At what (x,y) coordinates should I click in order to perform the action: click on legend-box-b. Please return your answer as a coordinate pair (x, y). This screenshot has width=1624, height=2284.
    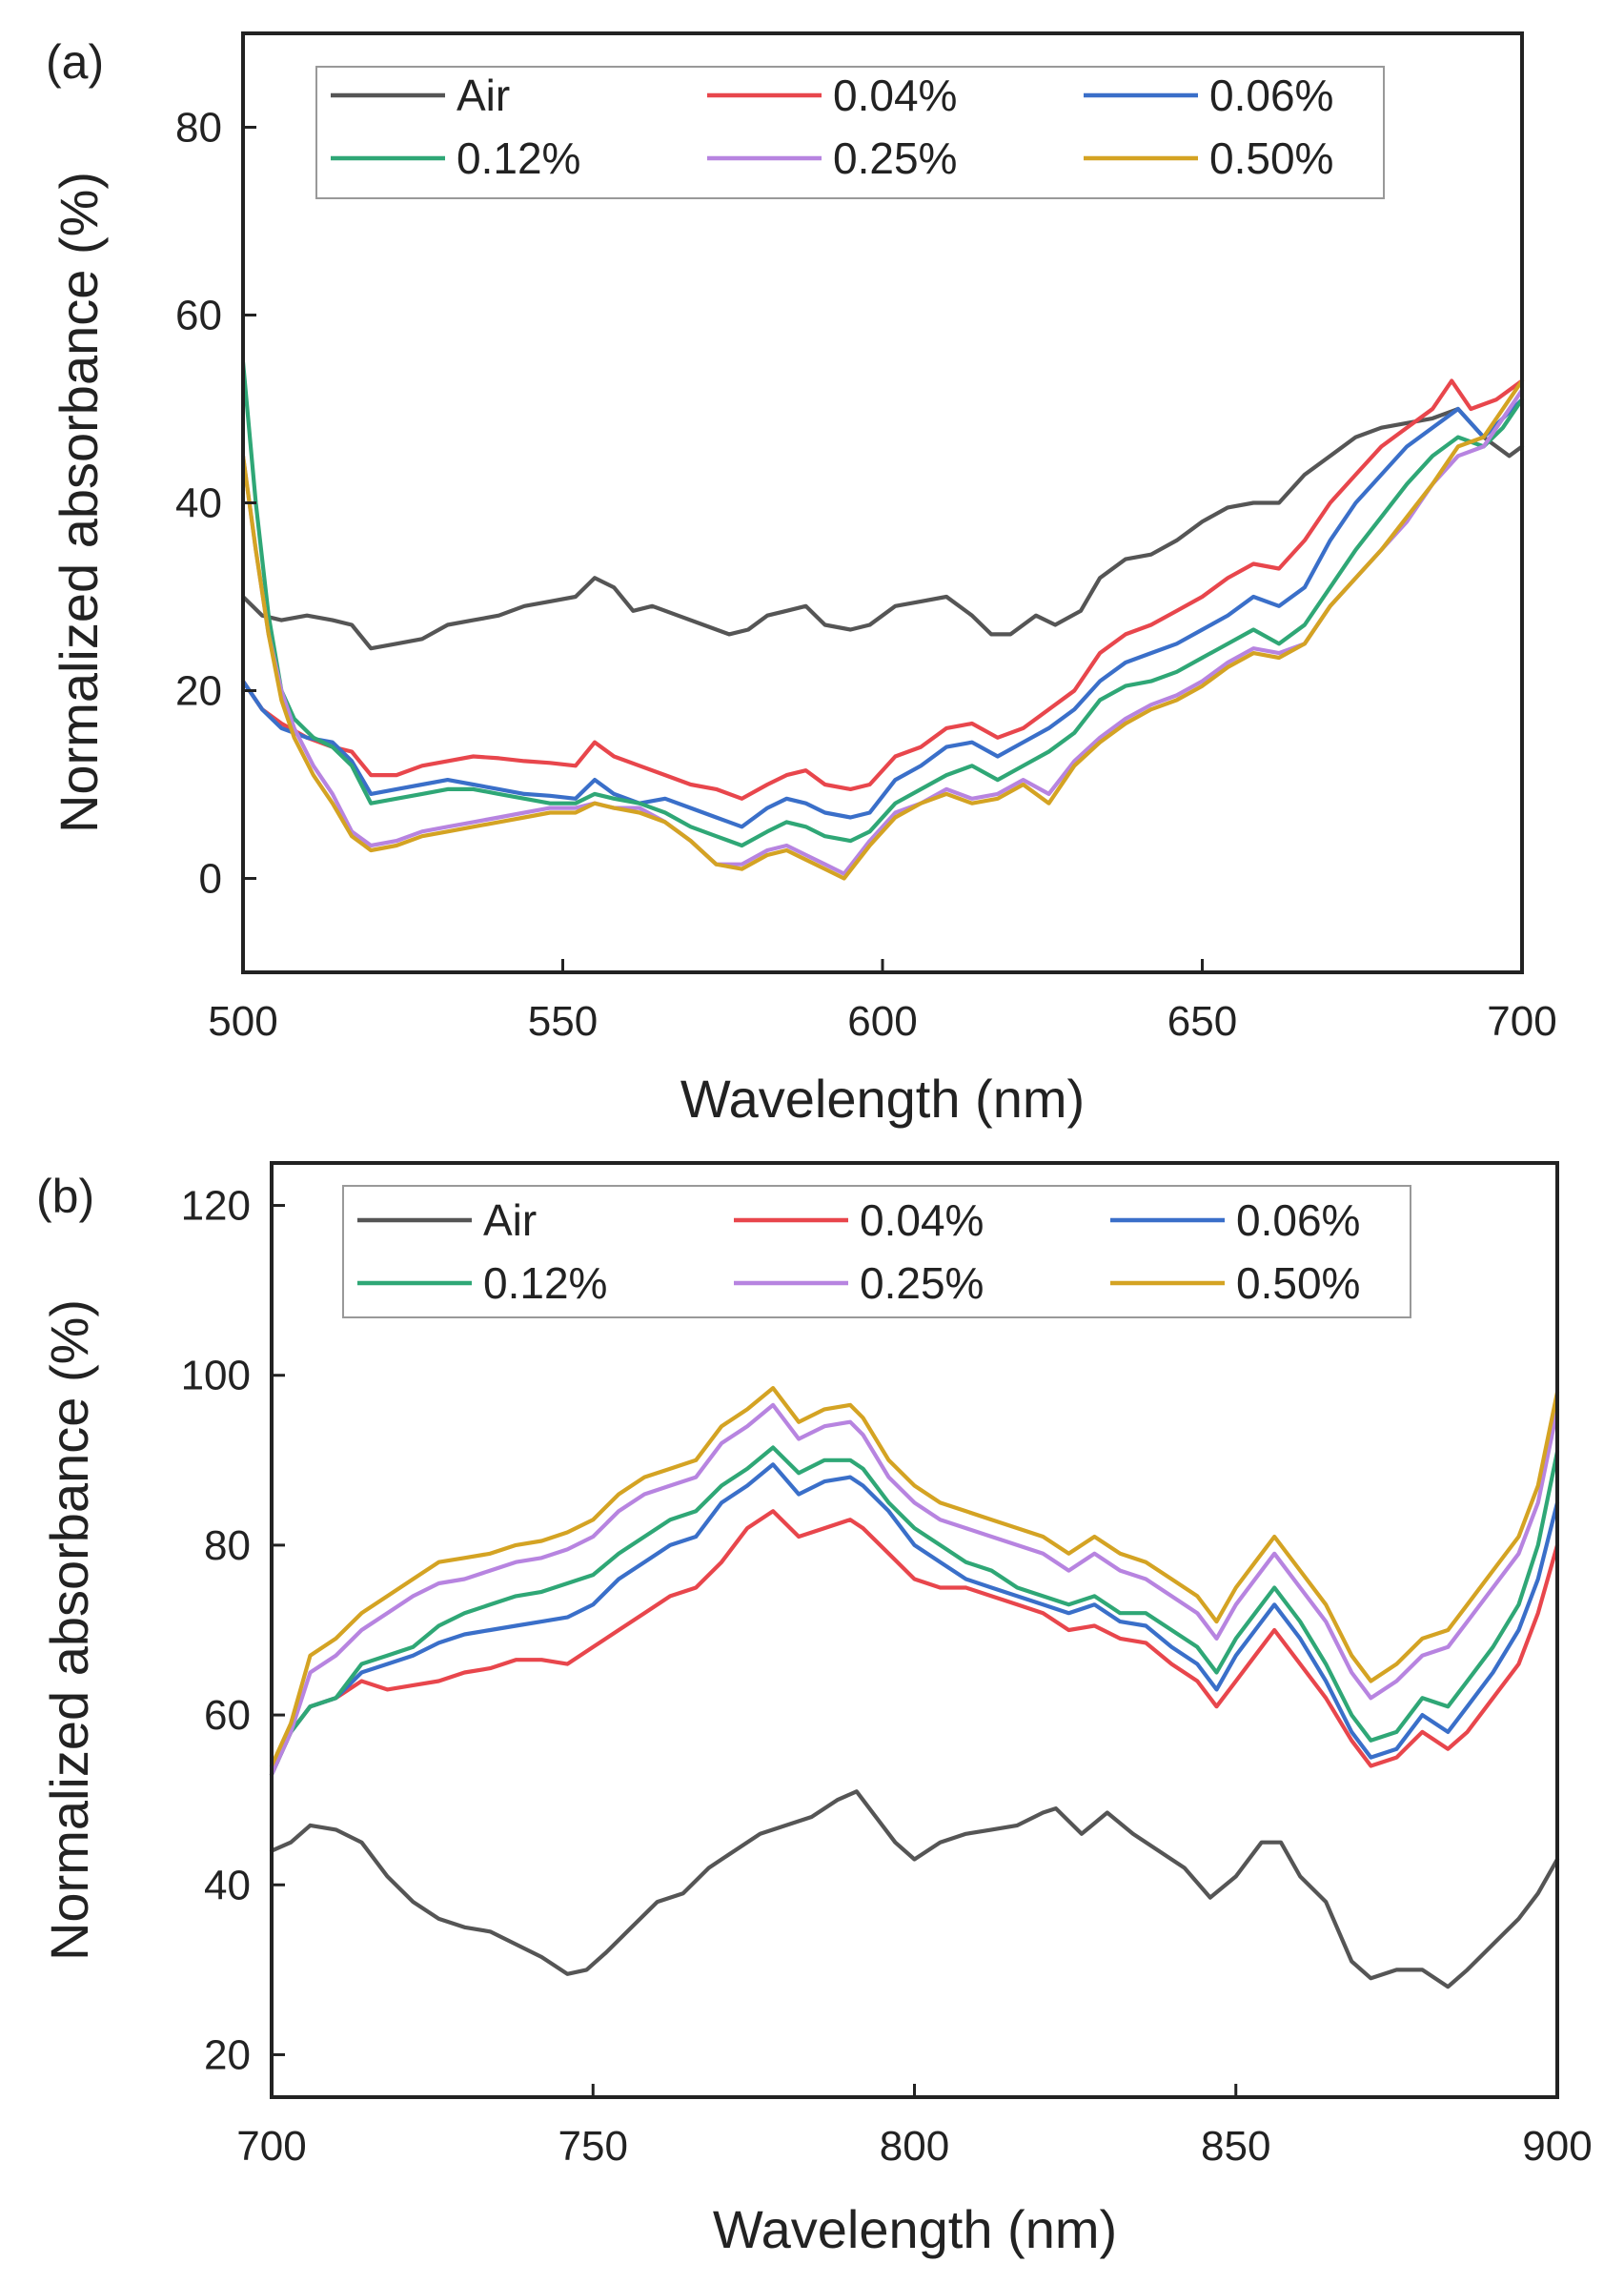
    Looking at the image, I should click on (876, 1251).